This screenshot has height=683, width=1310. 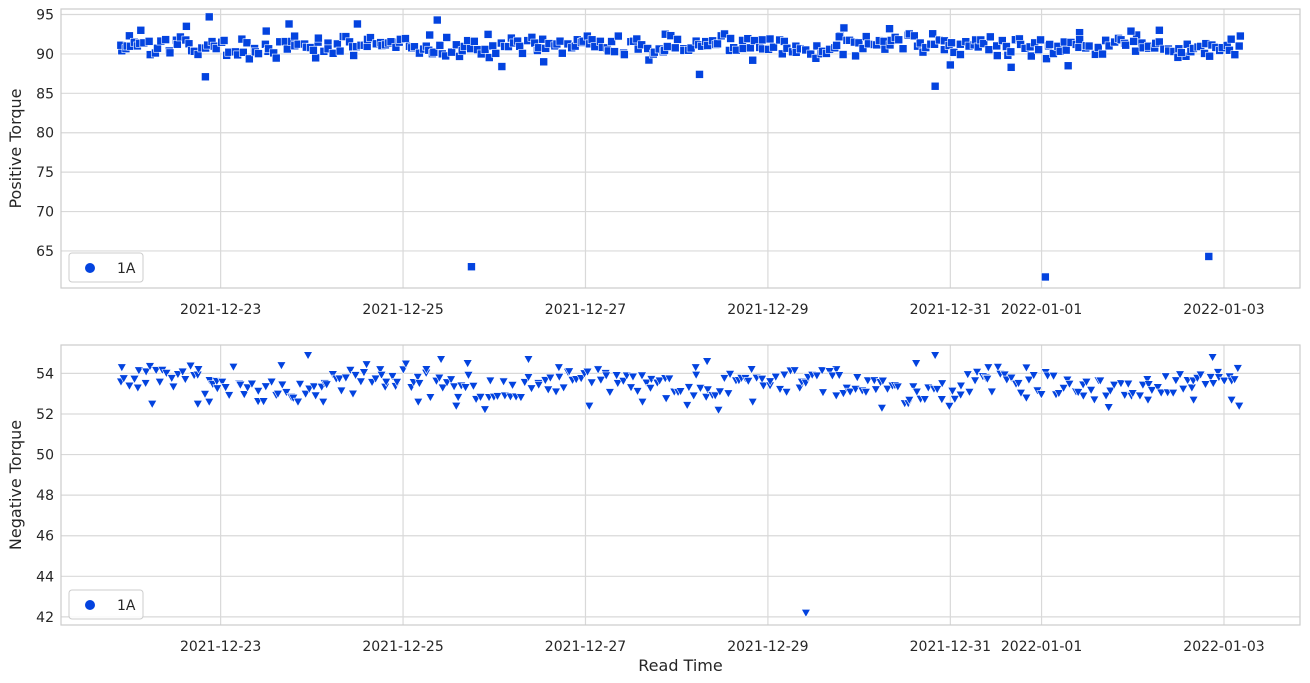 What do you see at coordinates (767, 310) in the screenshot?
I see `x-tick-label: 2021-12-29` at bounding box center [767, 310].